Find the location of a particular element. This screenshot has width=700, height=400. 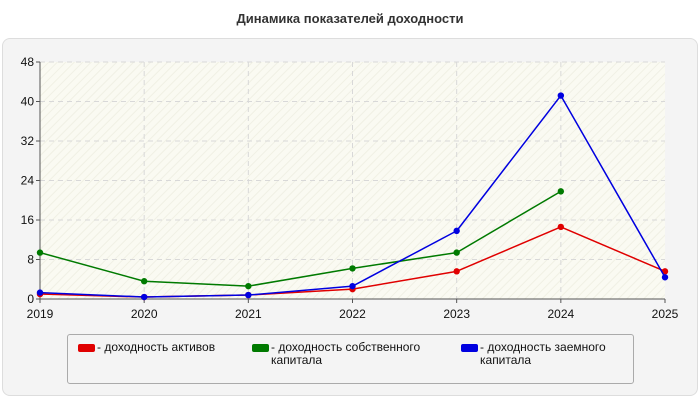

legend-item-equity: - доходность собственного капитала is located at coordinates (336, 354).